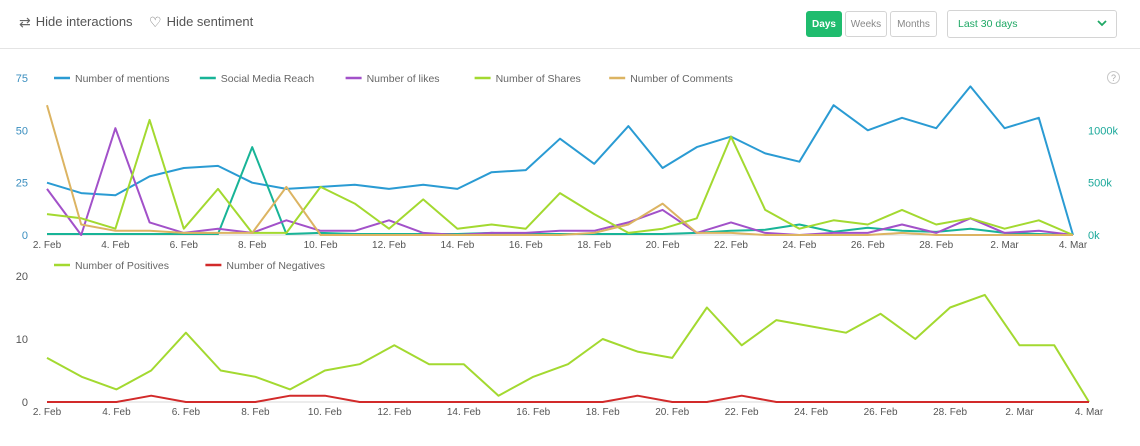  What do you see at coordinates (913, 24) in the screenshot?
I see `period-months-button: Months` at bounding box center [913, 24].